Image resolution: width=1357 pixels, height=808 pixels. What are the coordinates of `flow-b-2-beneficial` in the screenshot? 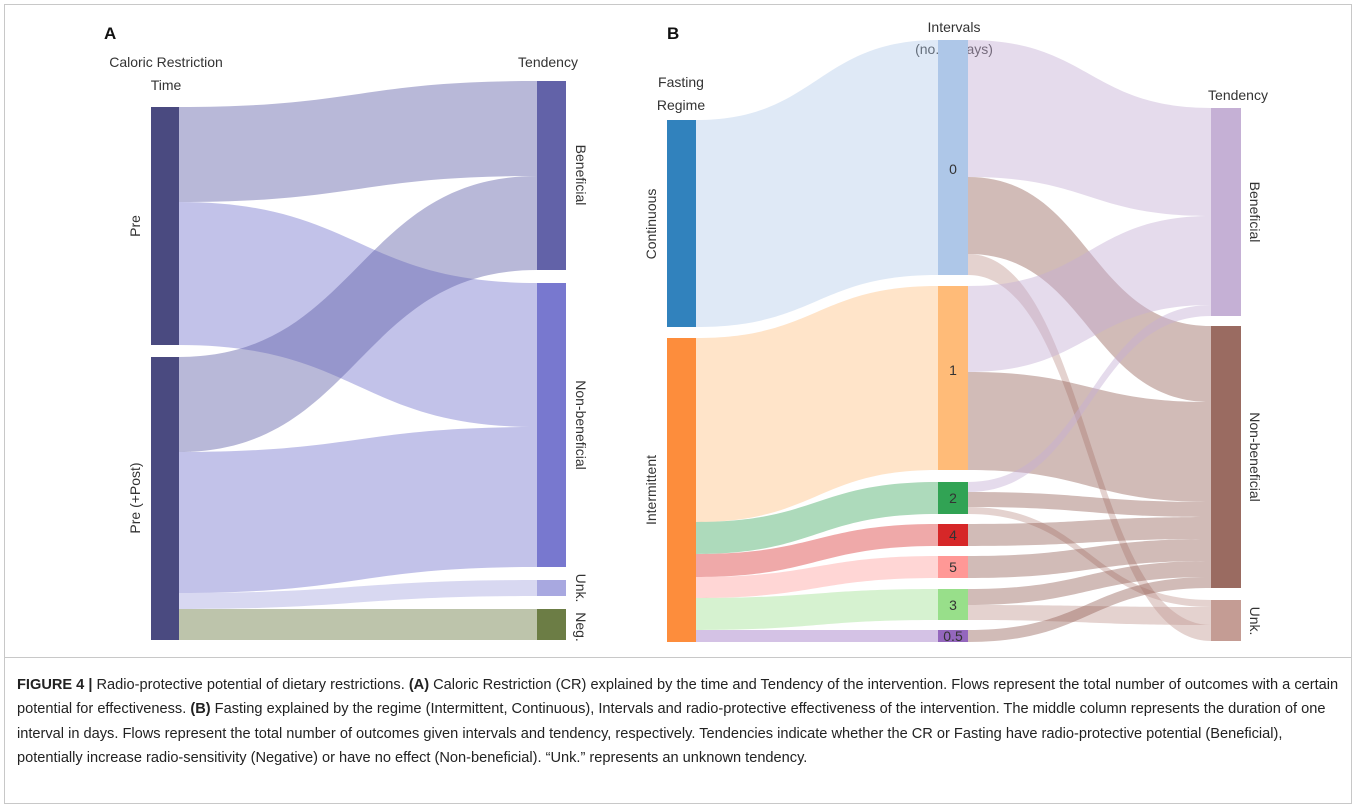 It's located at (1089, 398).